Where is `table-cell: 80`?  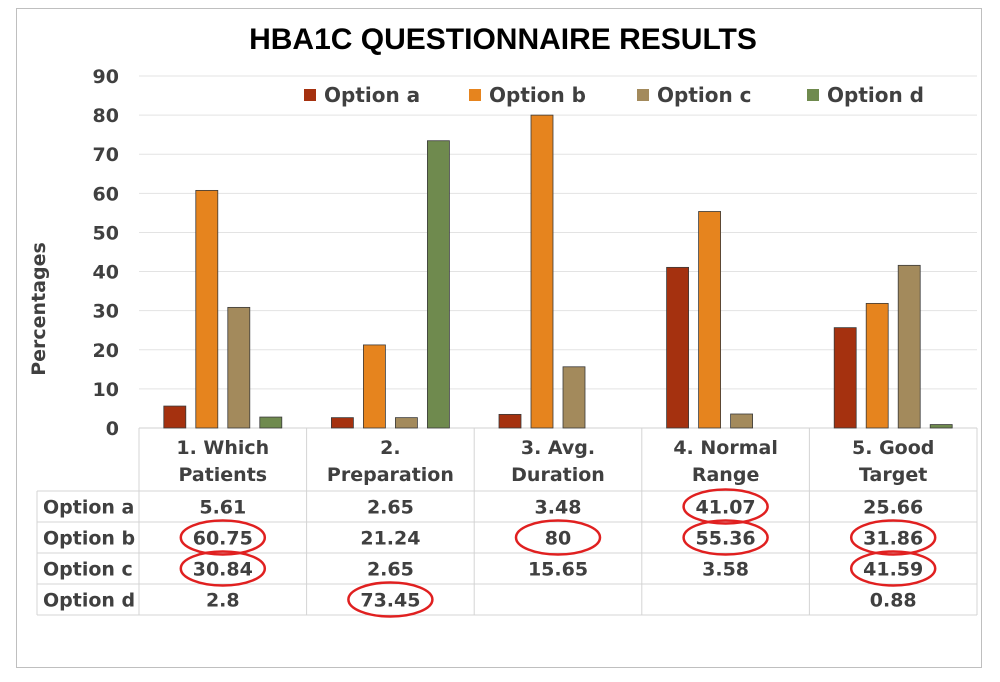 table-cell: 80 is located at coordinates (558, 539).